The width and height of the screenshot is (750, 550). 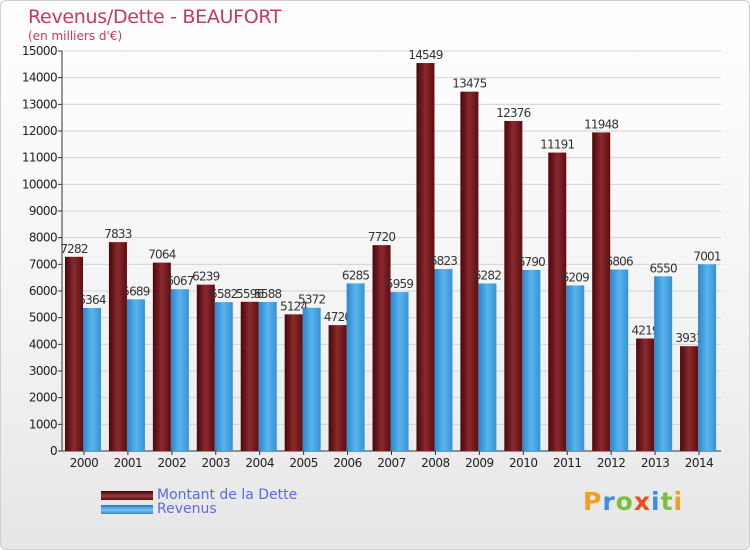 I want to click on data-label: 6209, so click(x=576, y=277).